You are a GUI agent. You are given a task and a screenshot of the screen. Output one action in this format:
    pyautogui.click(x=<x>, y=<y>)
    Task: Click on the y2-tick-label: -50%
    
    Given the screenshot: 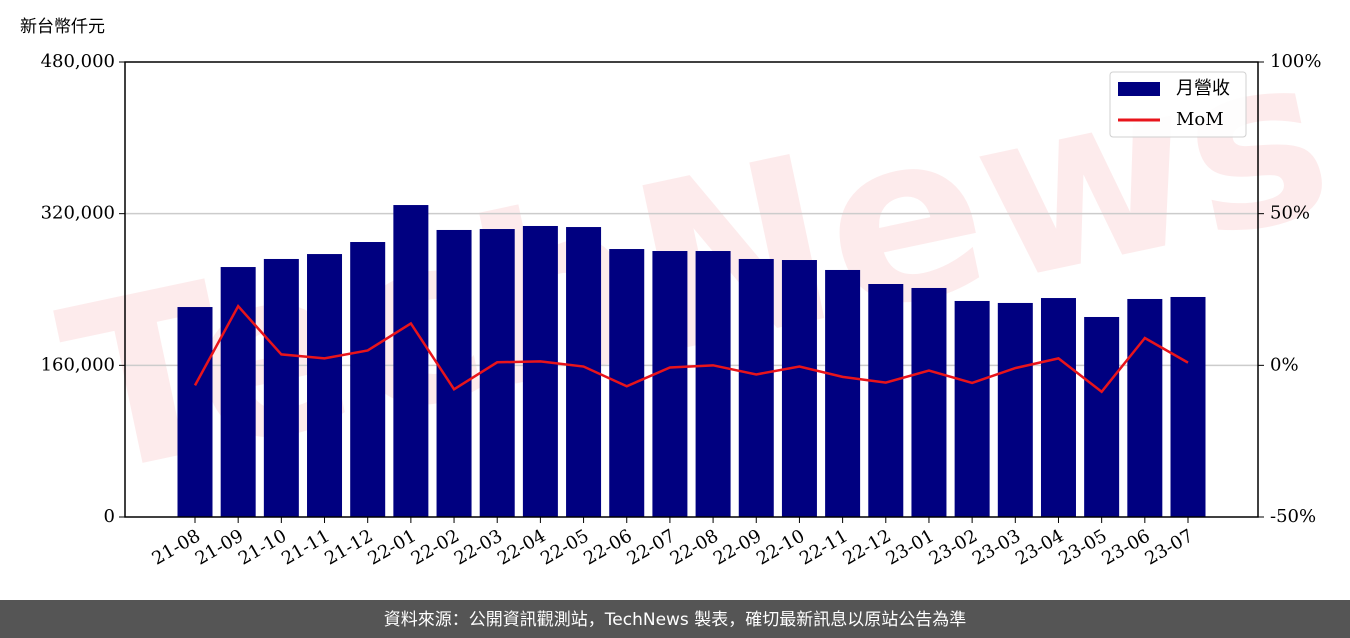 What is the action you would take?
    pyautogui.click(x=1293, y=516)
    